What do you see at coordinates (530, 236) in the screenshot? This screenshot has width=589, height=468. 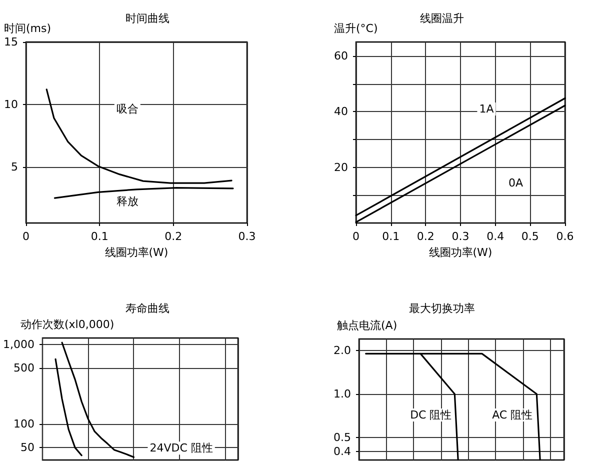 I see `x-tick-label: 0.5` at bounding box center [530, 236].